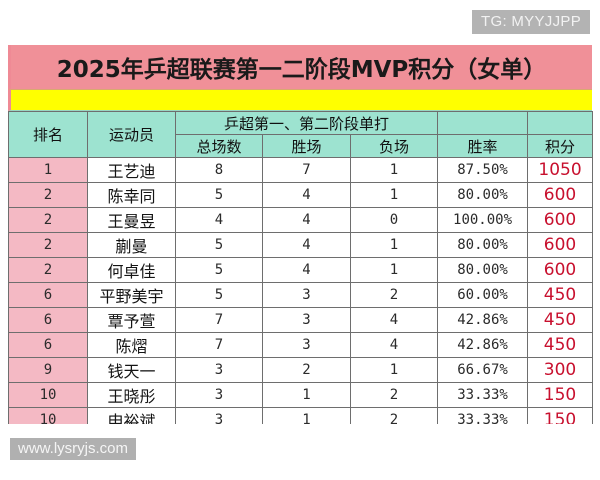 The height and width of the screenshot is (480, 600). I want to click on winrate-cell: 33.33%, so click(483, 395).